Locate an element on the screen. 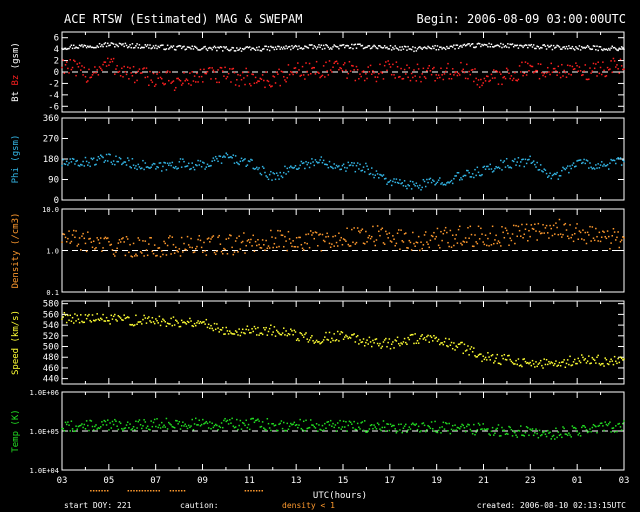 The width and height of the screenshot is (640, 512). y-axis-label: Temp (K) is located at coordinates (16, 430).